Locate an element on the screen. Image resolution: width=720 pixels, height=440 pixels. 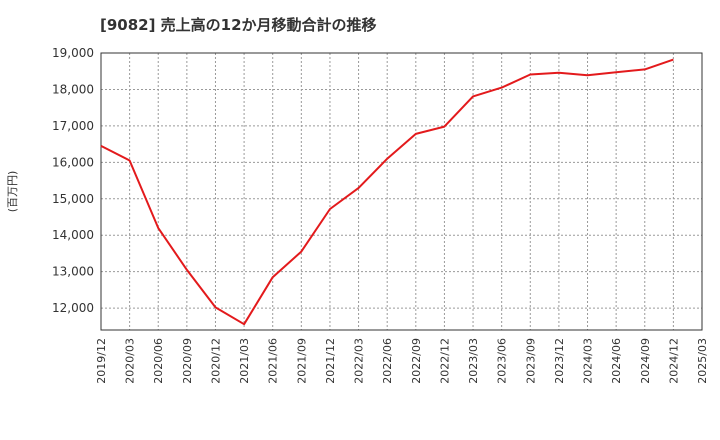
x-tick-label: 2022/09 is located at coordinates (416, 361).